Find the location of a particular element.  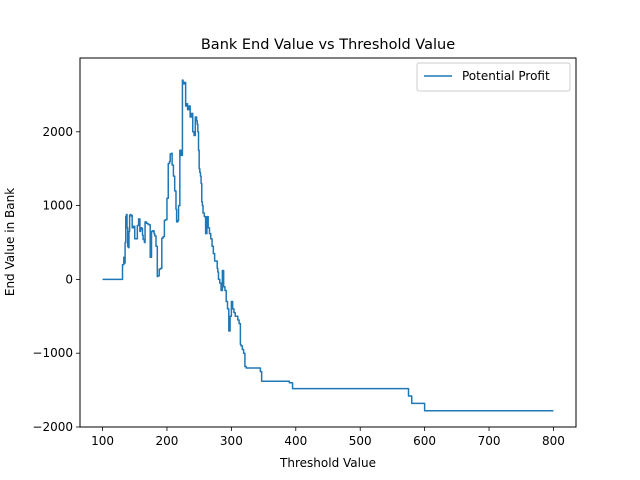

x-tick-label: 200 is located at coordinates (167, 441).